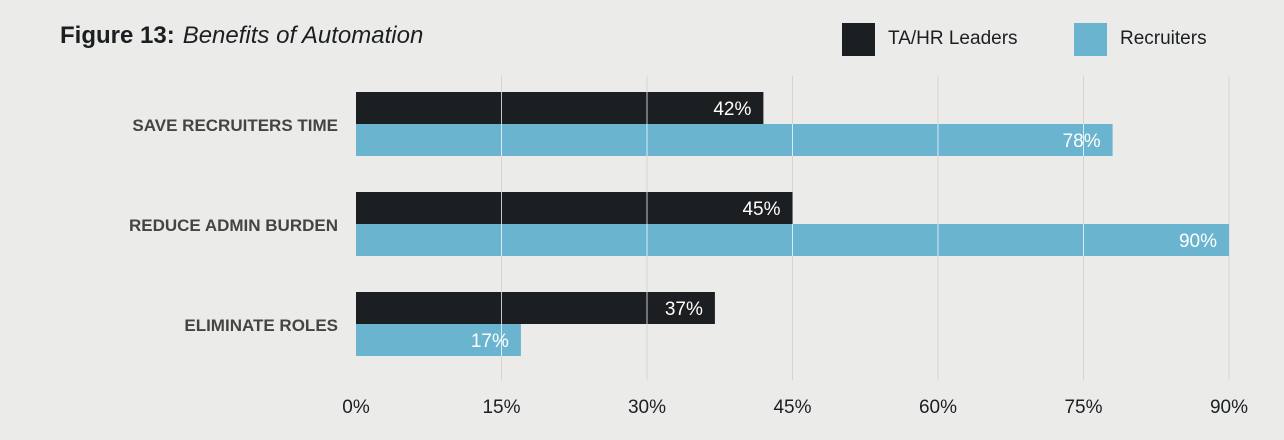 The width and height of the screenshot is (1284, 440). I want to click on legend-swatch-ta-hr-leaders, so click(858, 39).